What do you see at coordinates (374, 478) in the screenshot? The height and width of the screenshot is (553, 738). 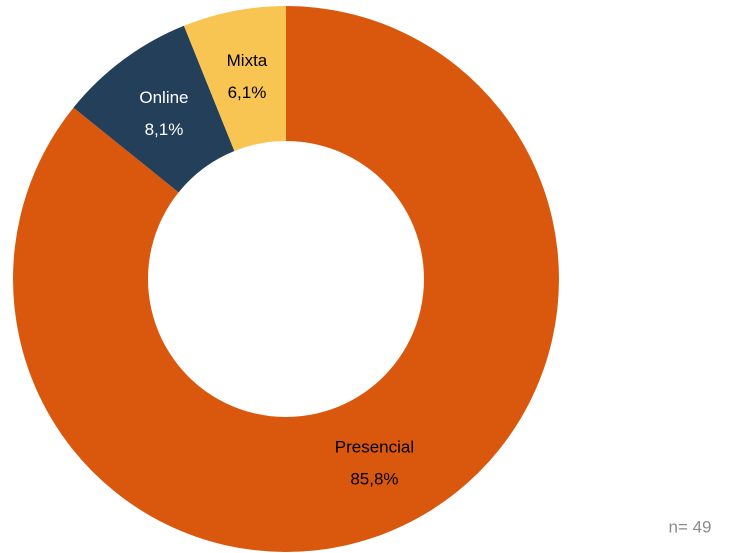 I see `segment-value-label: 85,8%` at bounding box center [374, 478].